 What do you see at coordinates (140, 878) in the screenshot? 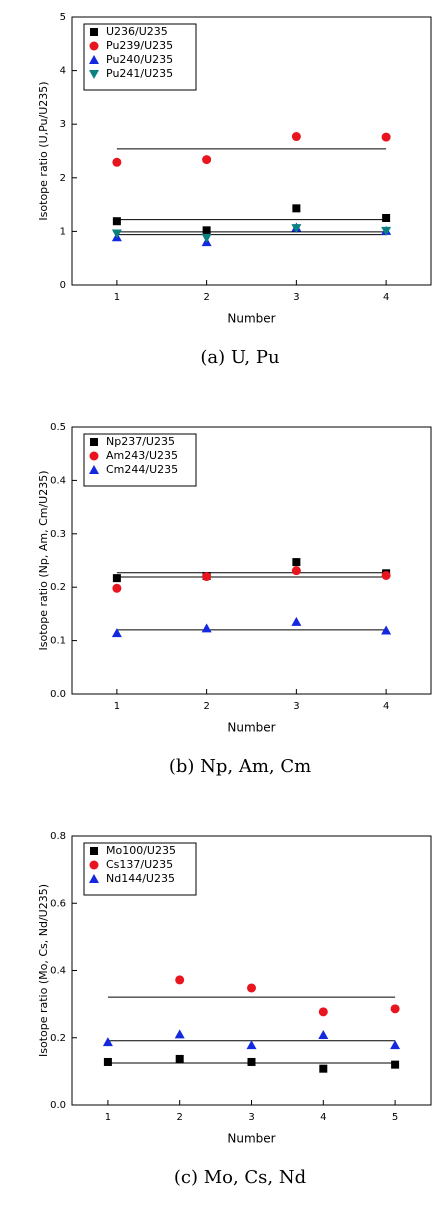
I see `legend-label: Nd144/U235` at bounding box center [140, 878].